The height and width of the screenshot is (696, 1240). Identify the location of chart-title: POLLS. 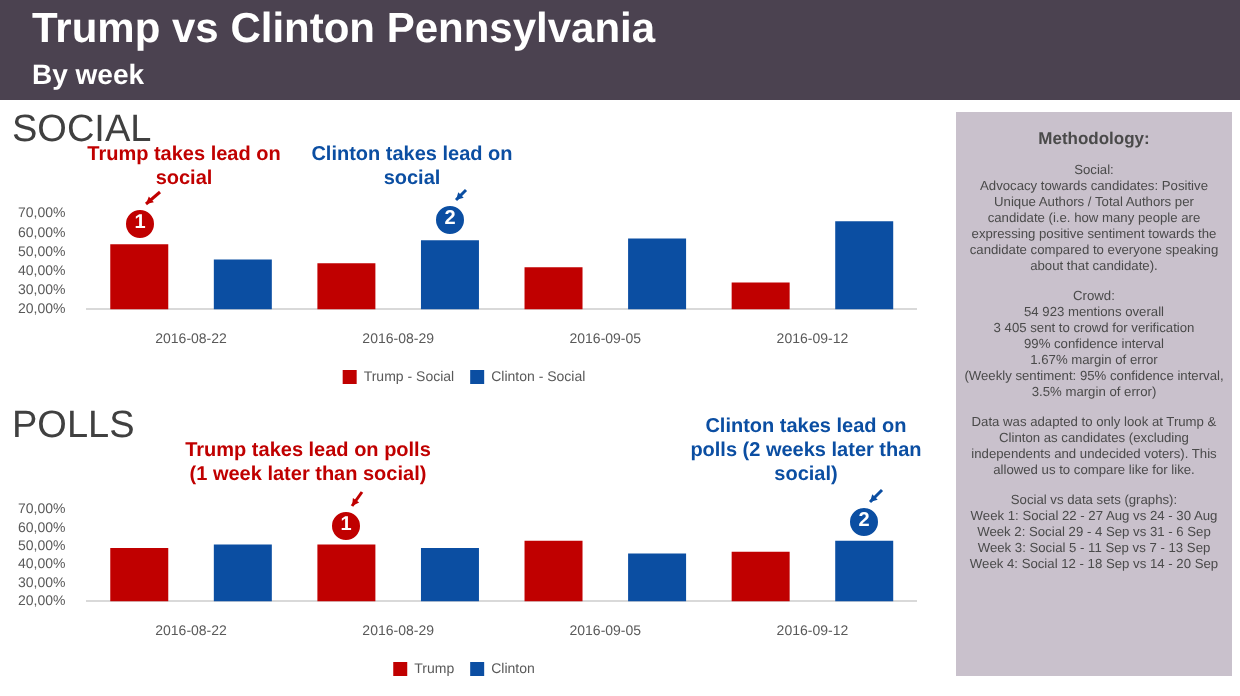
(73, 426).